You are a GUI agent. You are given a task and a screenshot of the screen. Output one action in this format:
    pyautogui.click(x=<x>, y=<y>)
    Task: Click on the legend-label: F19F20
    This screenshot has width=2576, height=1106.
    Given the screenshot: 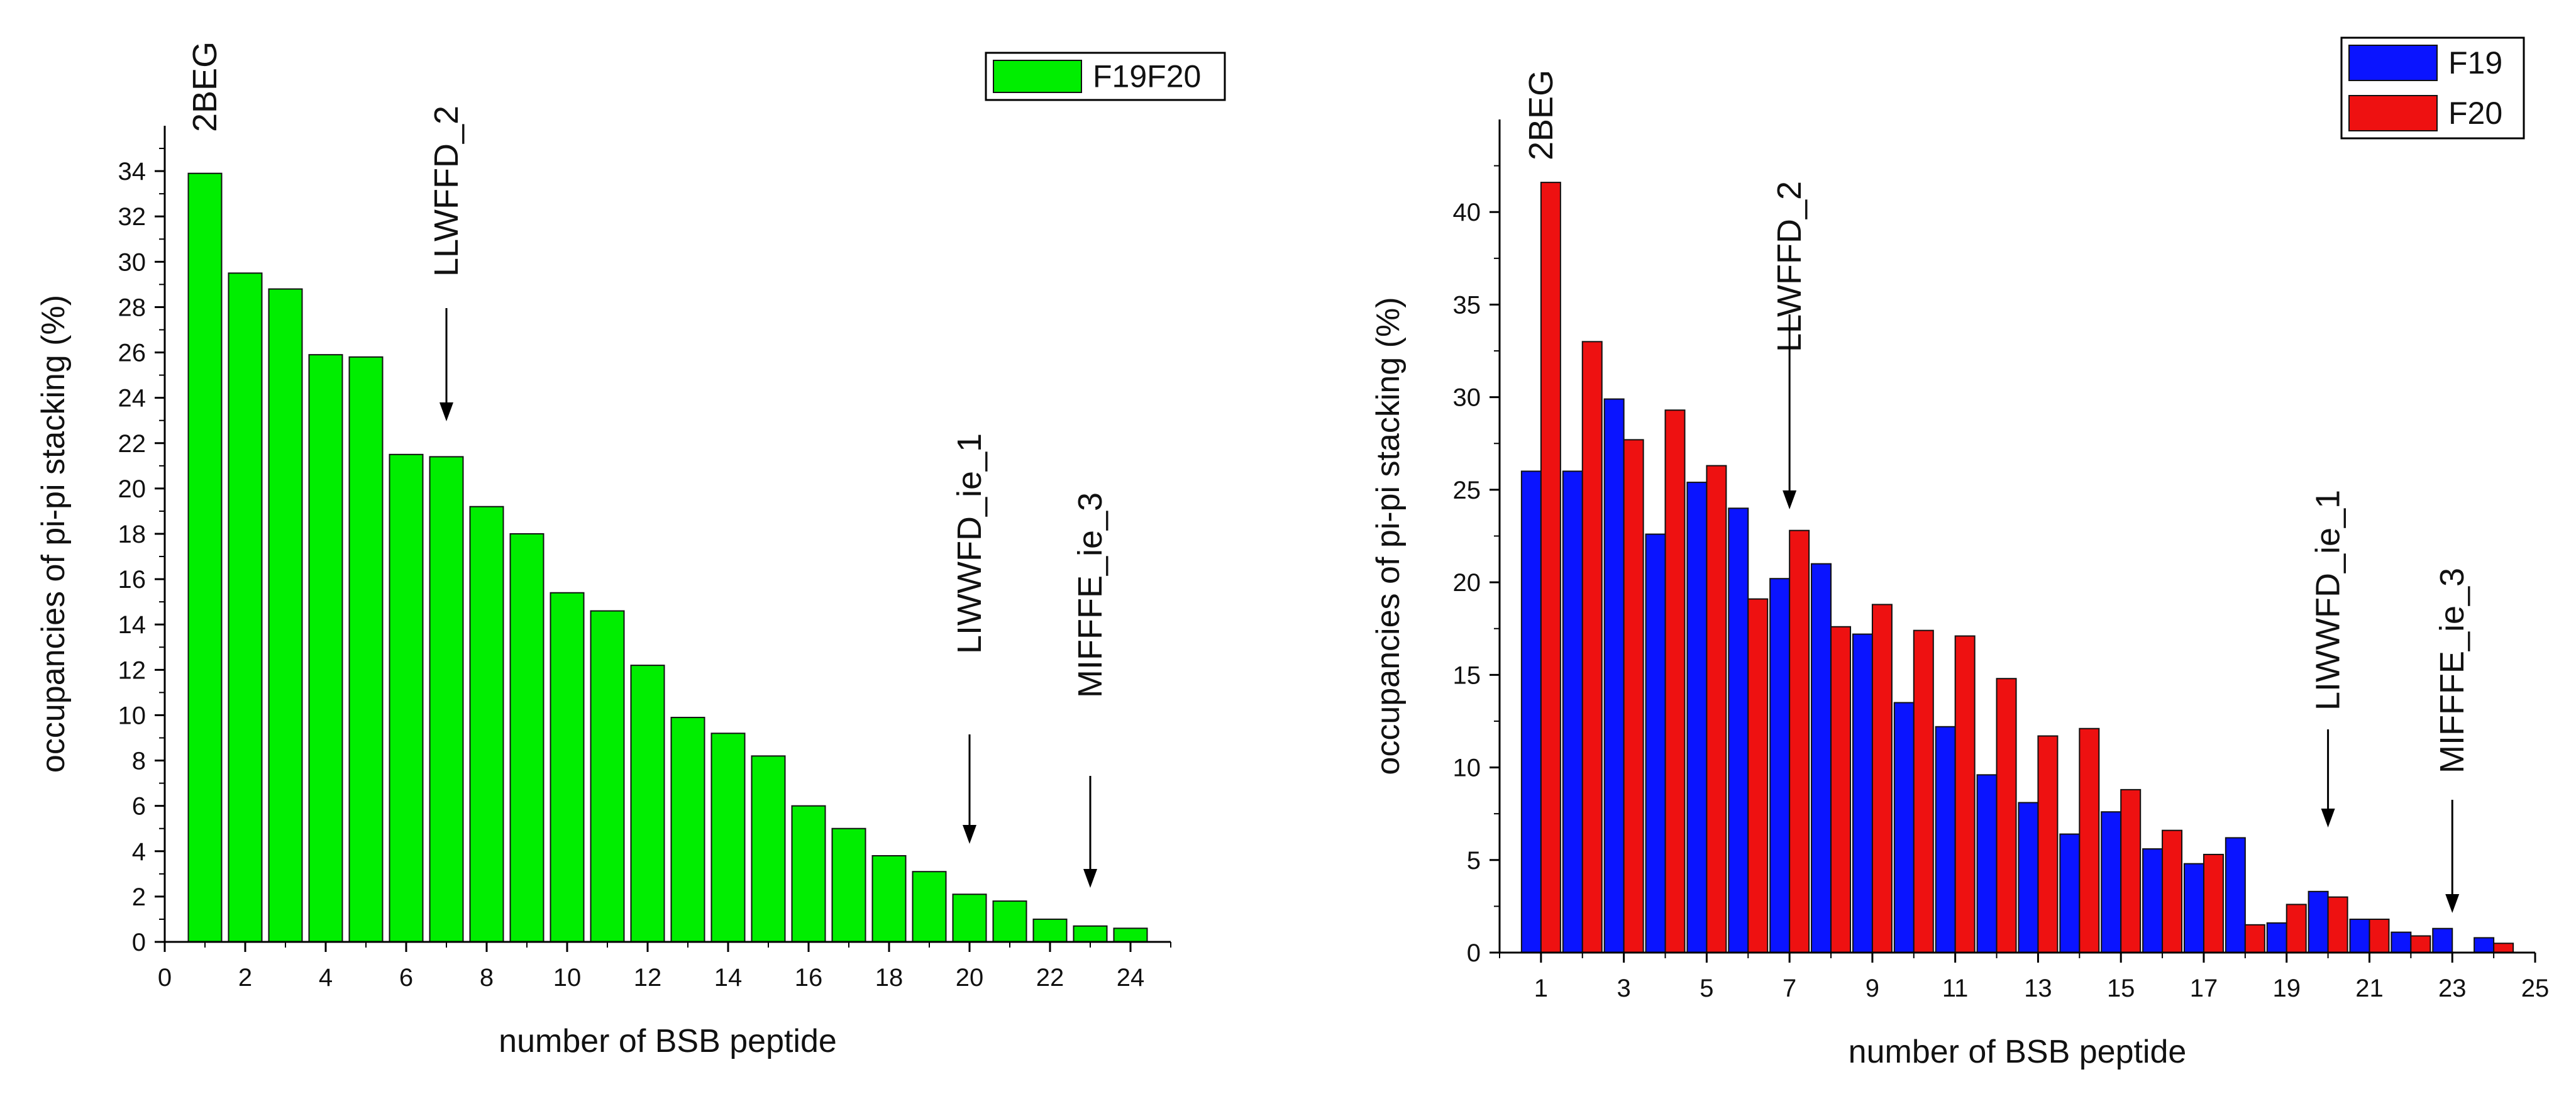 What is the action you would take?
    pyautogui.click(x=1147, y=76)
    